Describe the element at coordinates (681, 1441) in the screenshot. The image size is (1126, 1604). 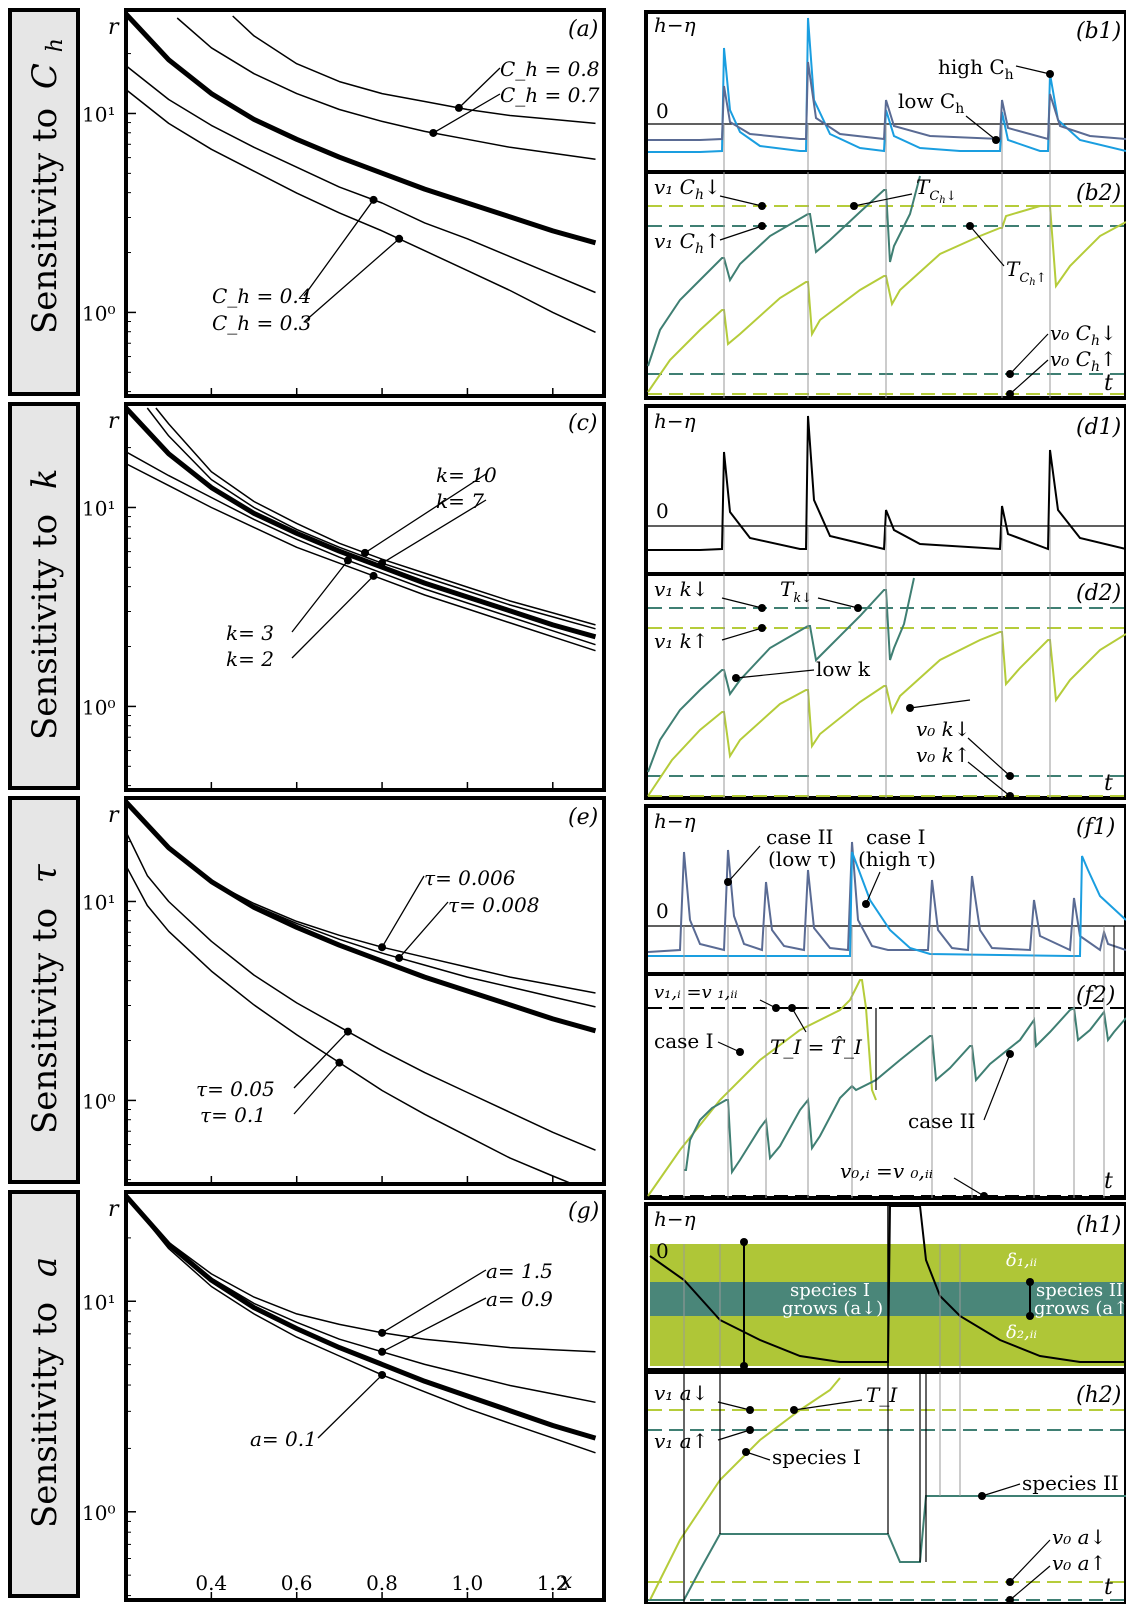
I see `h2-label-v1-up: v₁ a↑` at that location.